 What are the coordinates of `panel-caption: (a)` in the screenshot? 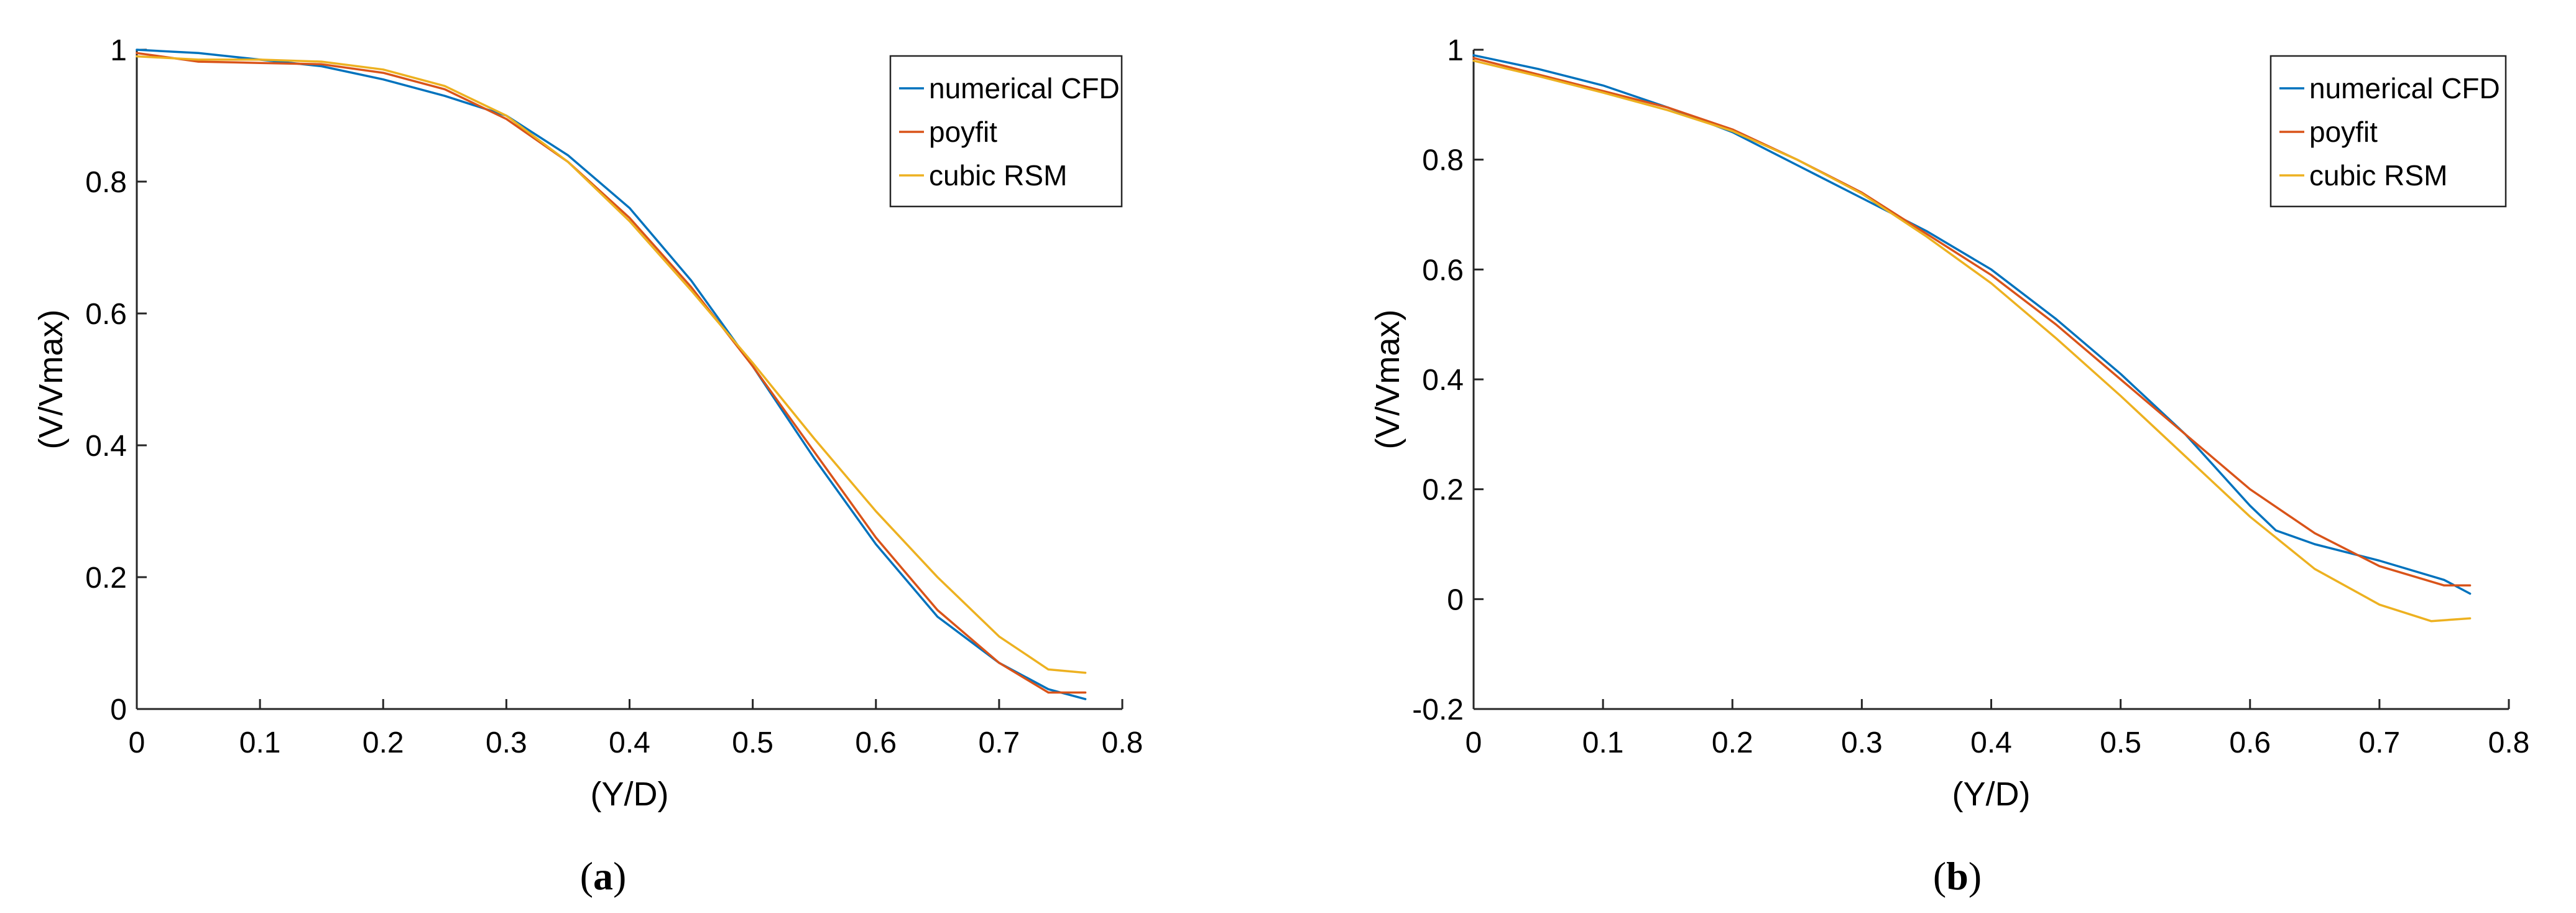 It's located at (603, 876).